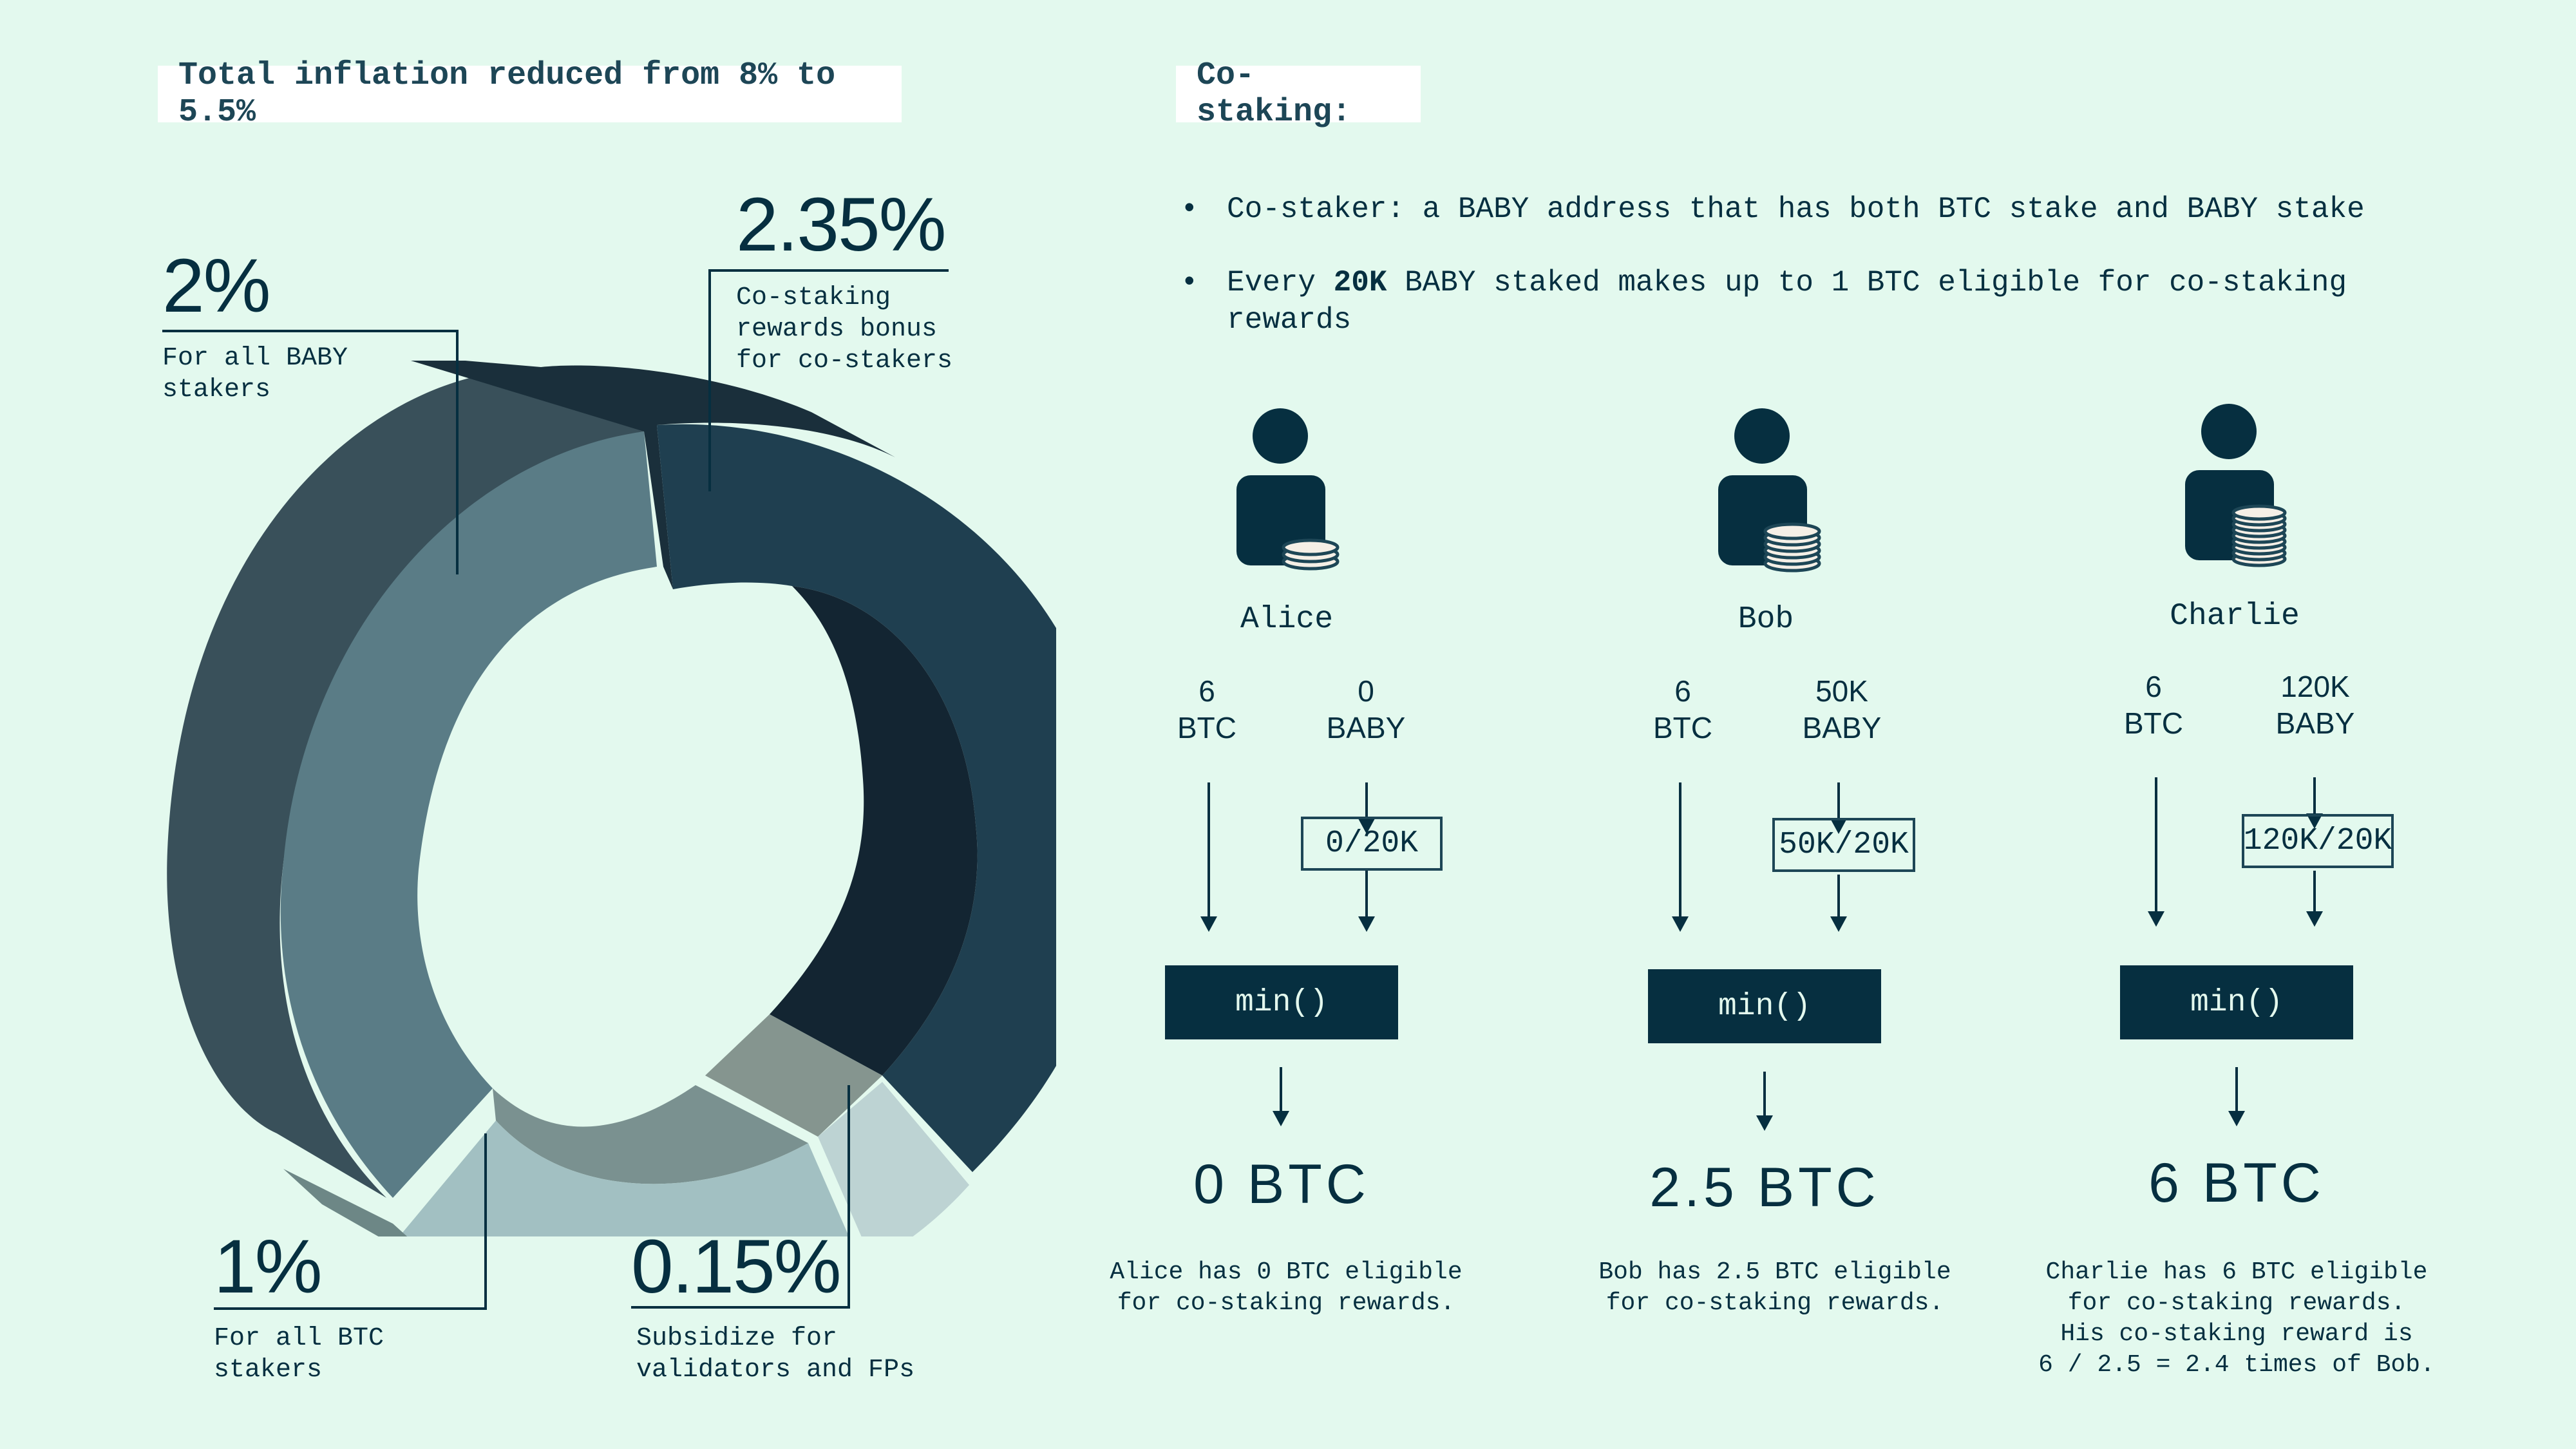  I want to click on alice-btc-arrow, so click(1208, 857).